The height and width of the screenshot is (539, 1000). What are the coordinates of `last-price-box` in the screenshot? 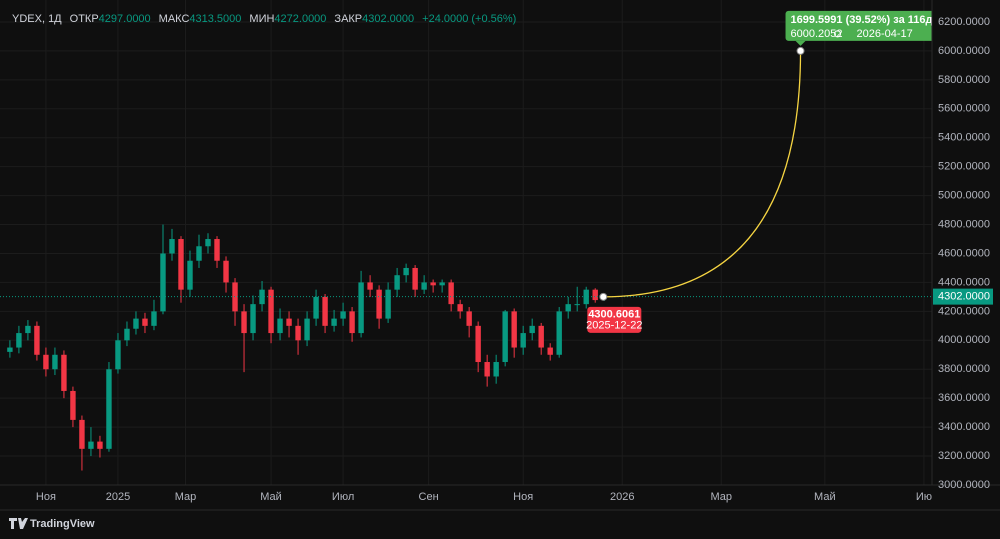 It's located at (963, 296).